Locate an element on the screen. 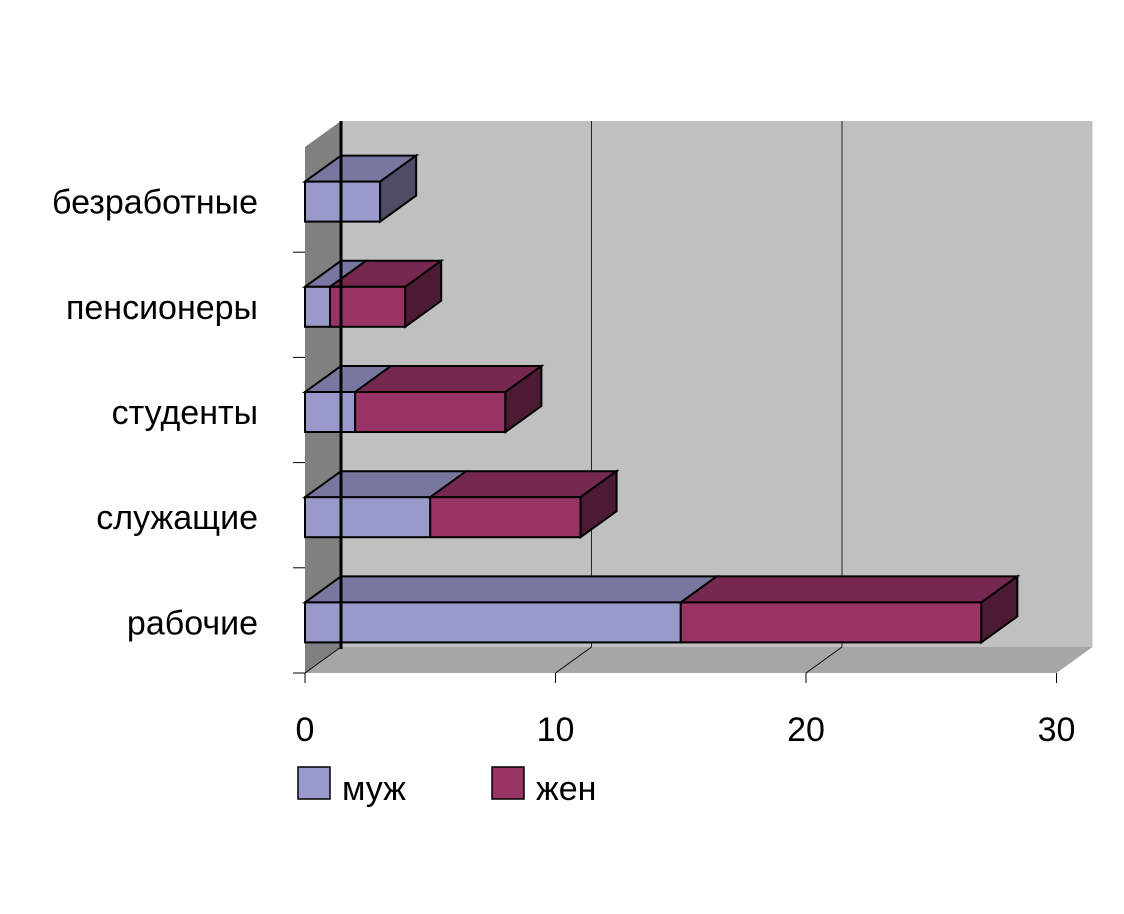  category-label-0: безработные is located at coordinates (155, 203).